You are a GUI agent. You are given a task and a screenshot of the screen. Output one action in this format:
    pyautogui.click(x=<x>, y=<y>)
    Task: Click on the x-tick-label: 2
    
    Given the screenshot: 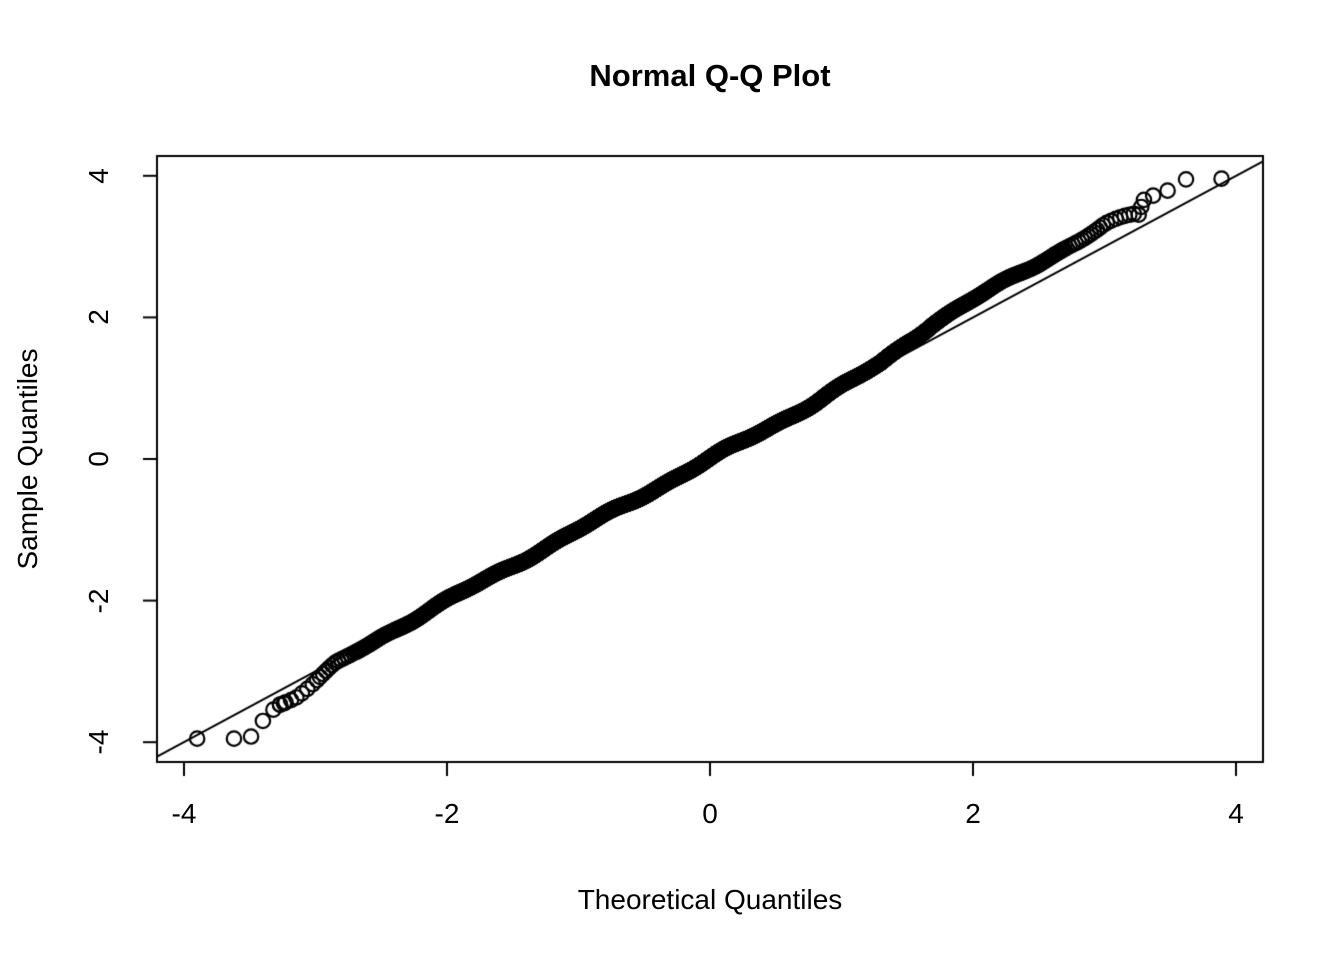 What is the action you would take?
    pyautogui.click(x=973, y=813)
    